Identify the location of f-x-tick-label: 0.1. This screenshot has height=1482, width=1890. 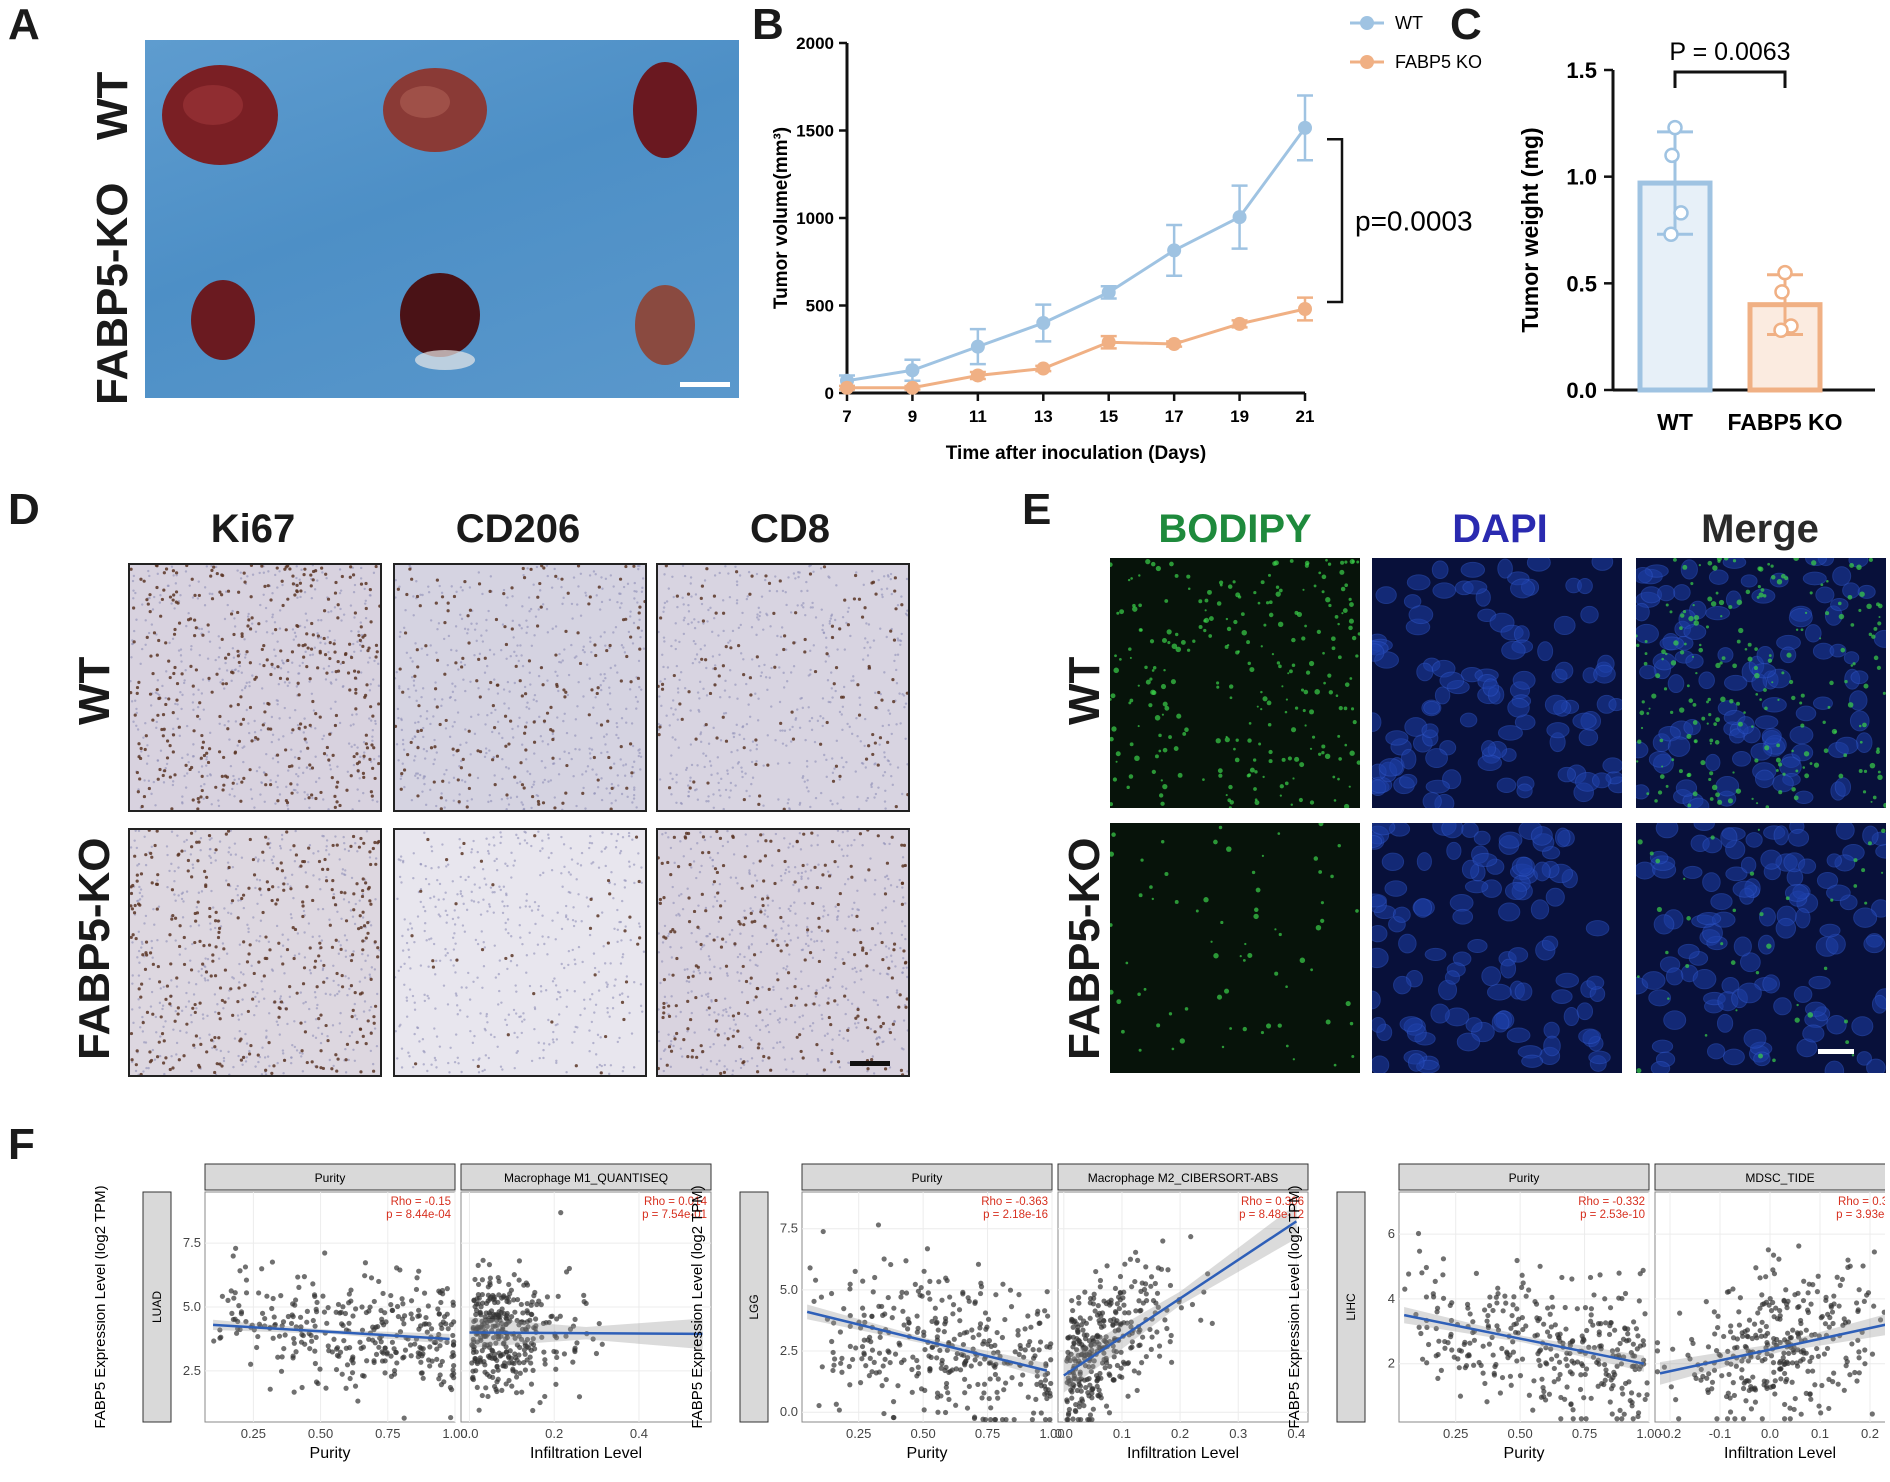
(1820, 1433).